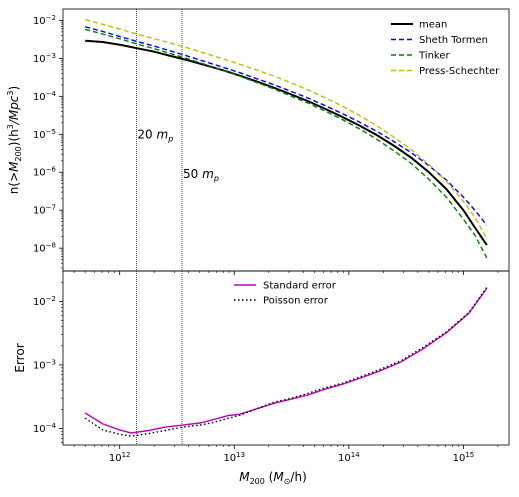 The image size is (519, 497). I want to click on top-y-tick-label: 10⁻⁷, so click(44, 210).